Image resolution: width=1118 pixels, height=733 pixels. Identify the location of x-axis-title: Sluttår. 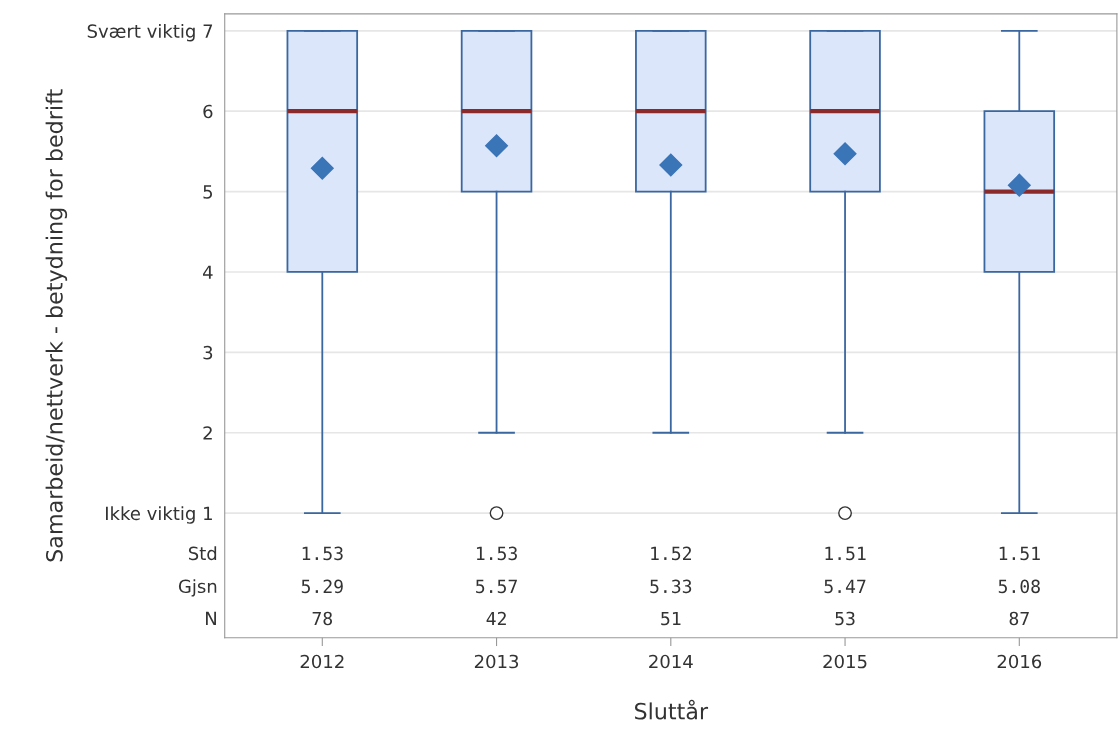
(671, 709).